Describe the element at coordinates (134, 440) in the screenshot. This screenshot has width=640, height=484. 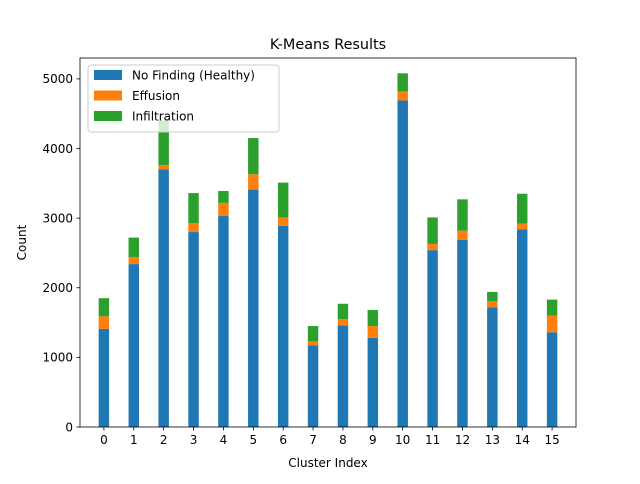
I see `x-tick-label-1: 1` at that location.